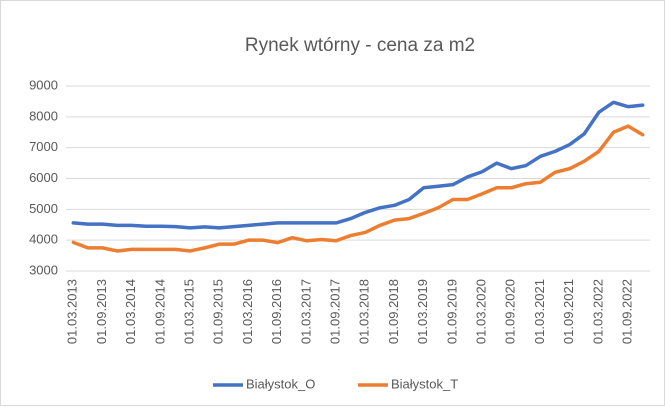 The image size is (665, 411). Describe the element at coordinates (43, 239) in the screenshot. I see `y-tick-label: 4000` at that location.